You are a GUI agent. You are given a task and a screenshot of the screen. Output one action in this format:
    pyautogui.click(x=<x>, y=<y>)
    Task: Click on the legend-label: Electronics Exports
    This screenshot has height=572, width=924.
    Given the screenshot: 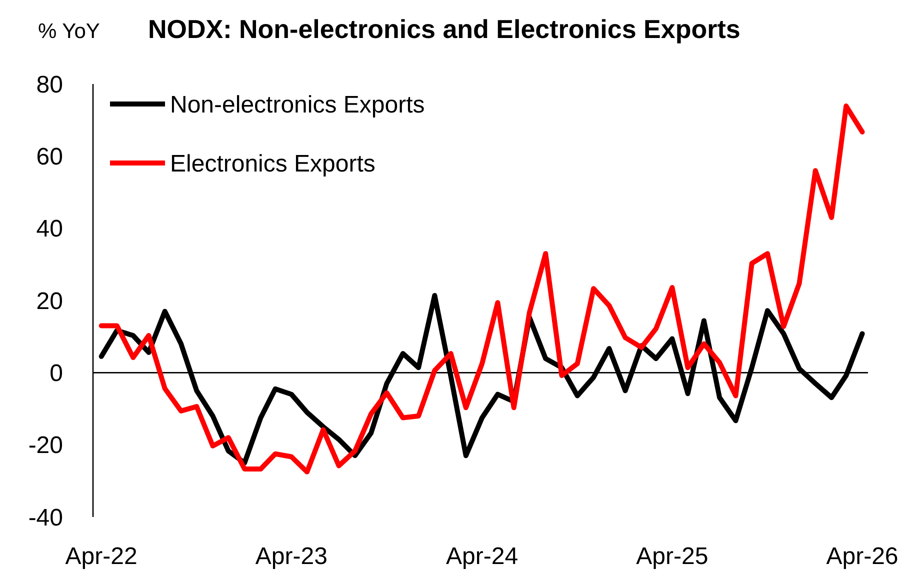 What is the action you would take?
    pyautogui.click(x=273, y=164)
    